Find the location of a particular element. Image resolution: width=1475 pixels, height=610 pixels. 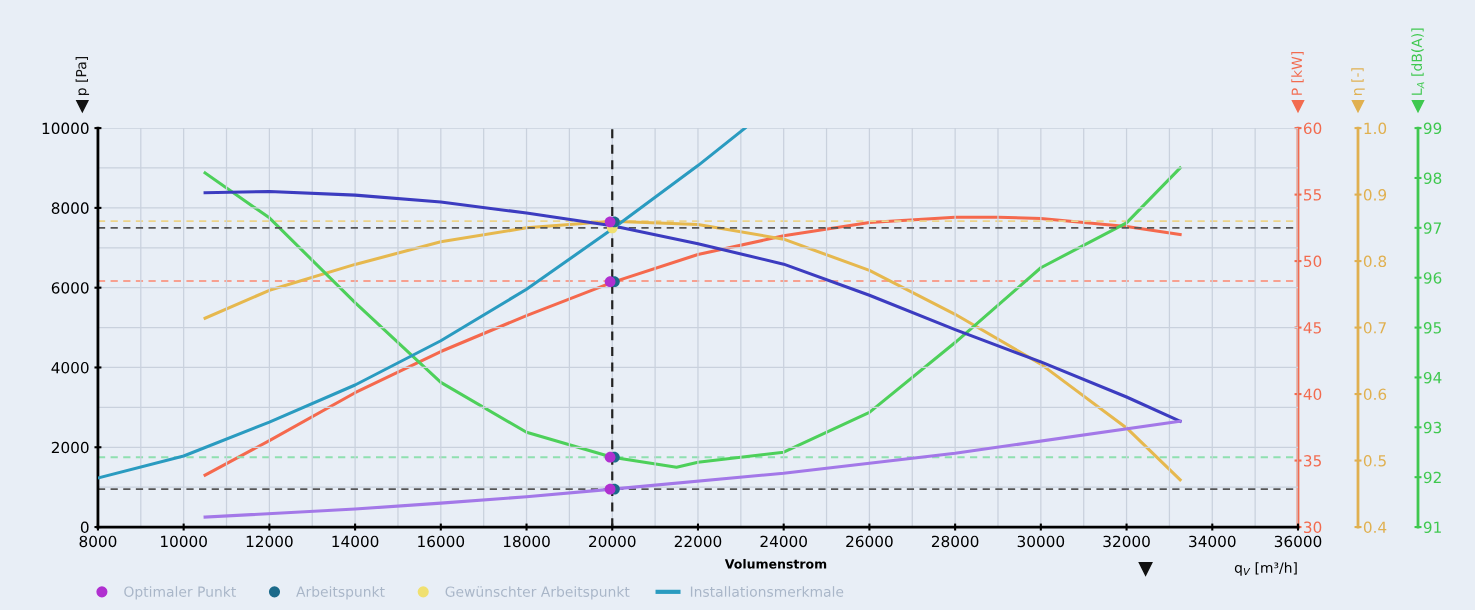

x-tick-label: 24000 is located at coordinates (783, 541).